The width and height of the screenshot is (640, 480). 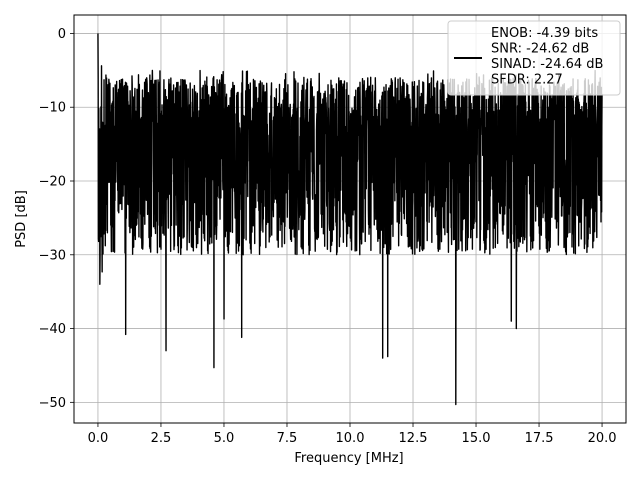 What do you see at coordinates (56, 219) in the screenshot?
I see `y-axis-ticks: 0 −10 −20 −30 −40 −50` at bounding box center [56, 219].